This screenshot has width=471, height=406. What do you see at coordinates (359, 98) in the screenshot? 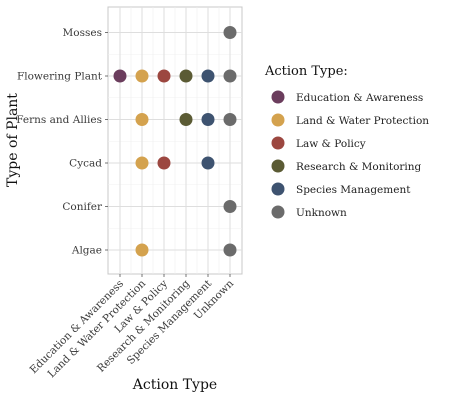
I see `legend-label: Education & Awareness` at bounding box center [359, 98].